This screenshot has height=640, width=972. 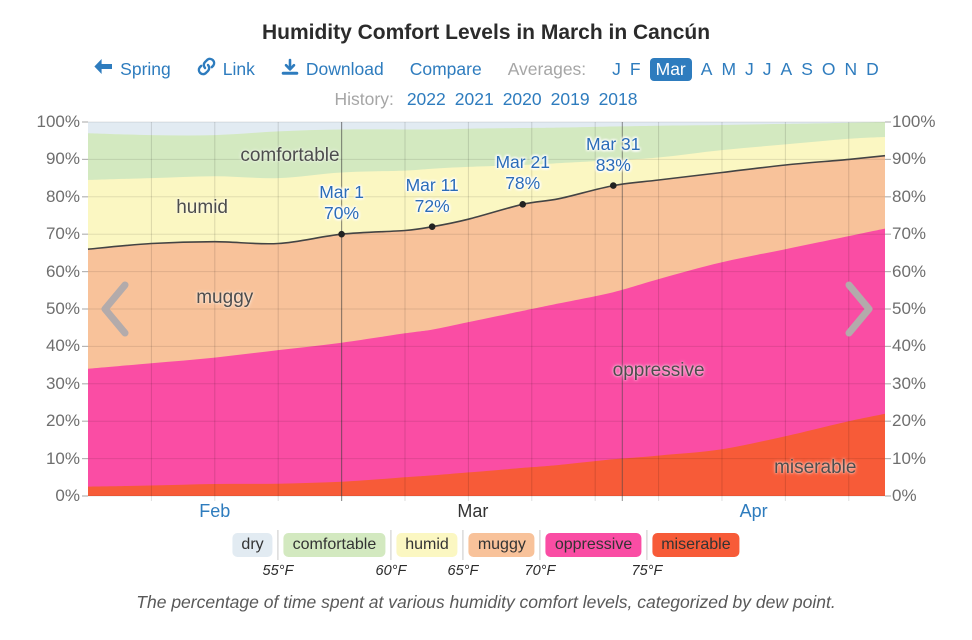 What do you see at coordinates (635, 68) in the screenshot?
I see `month-link-1-F: F` at bounding box center [635, 68].